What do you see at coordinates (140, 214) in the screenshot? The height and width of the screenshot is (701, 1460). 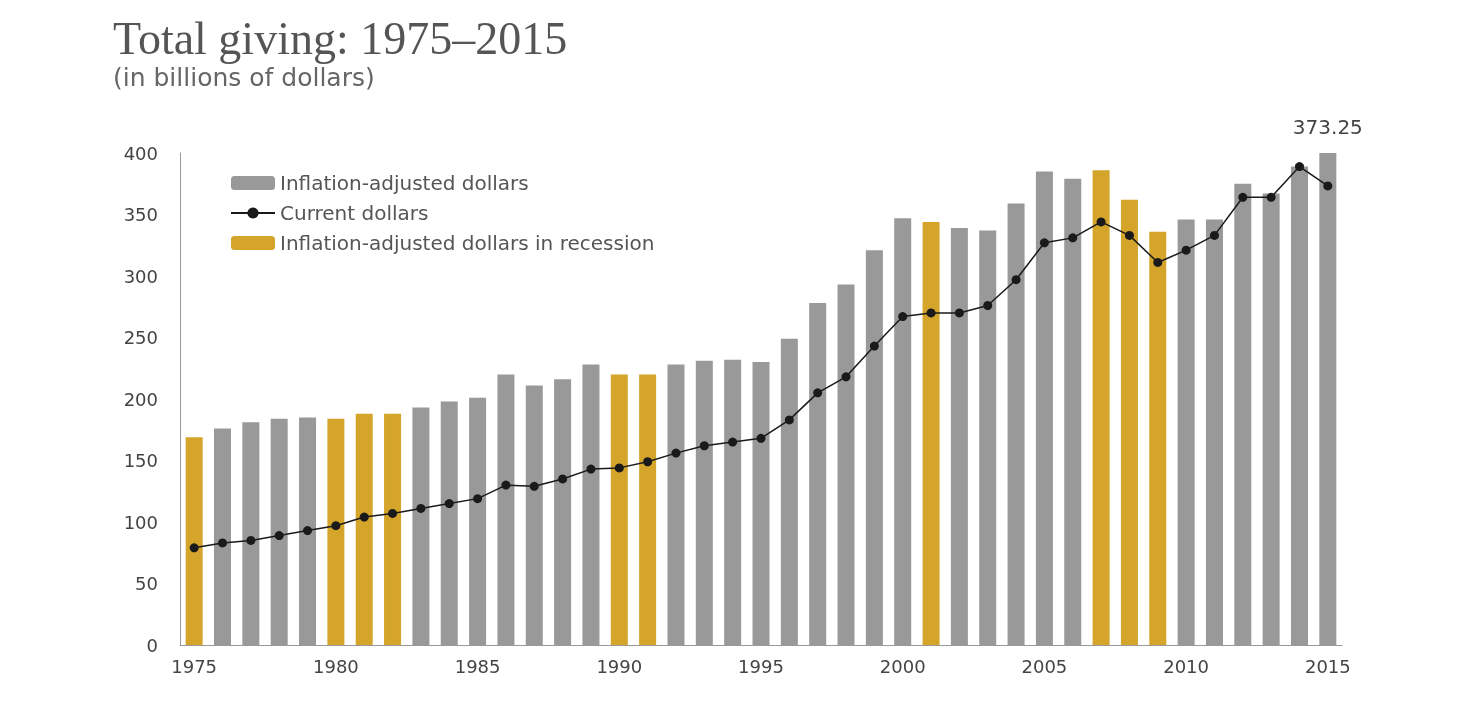 I see `y-tick-label: 350` at bounding box center [140, 214].